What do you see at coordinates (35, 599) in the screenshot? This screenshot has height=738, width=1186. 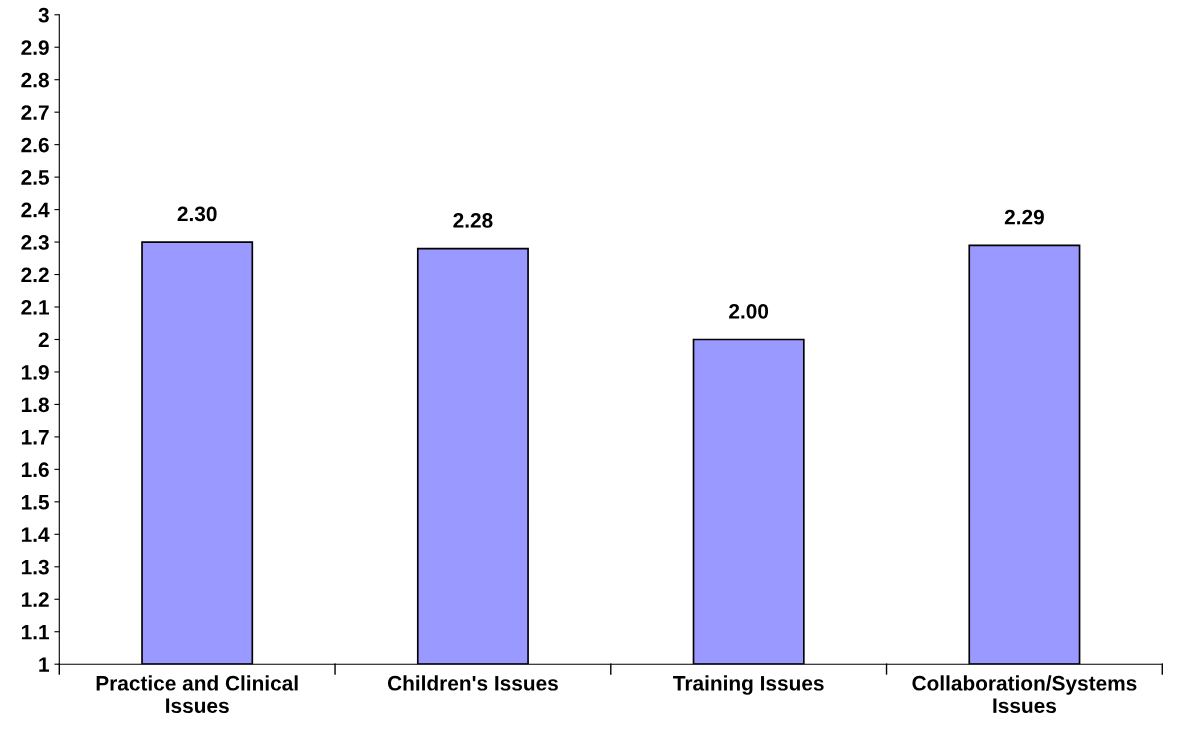 I see `y-tick-label: 1.2` at bounding box center [35, 599].